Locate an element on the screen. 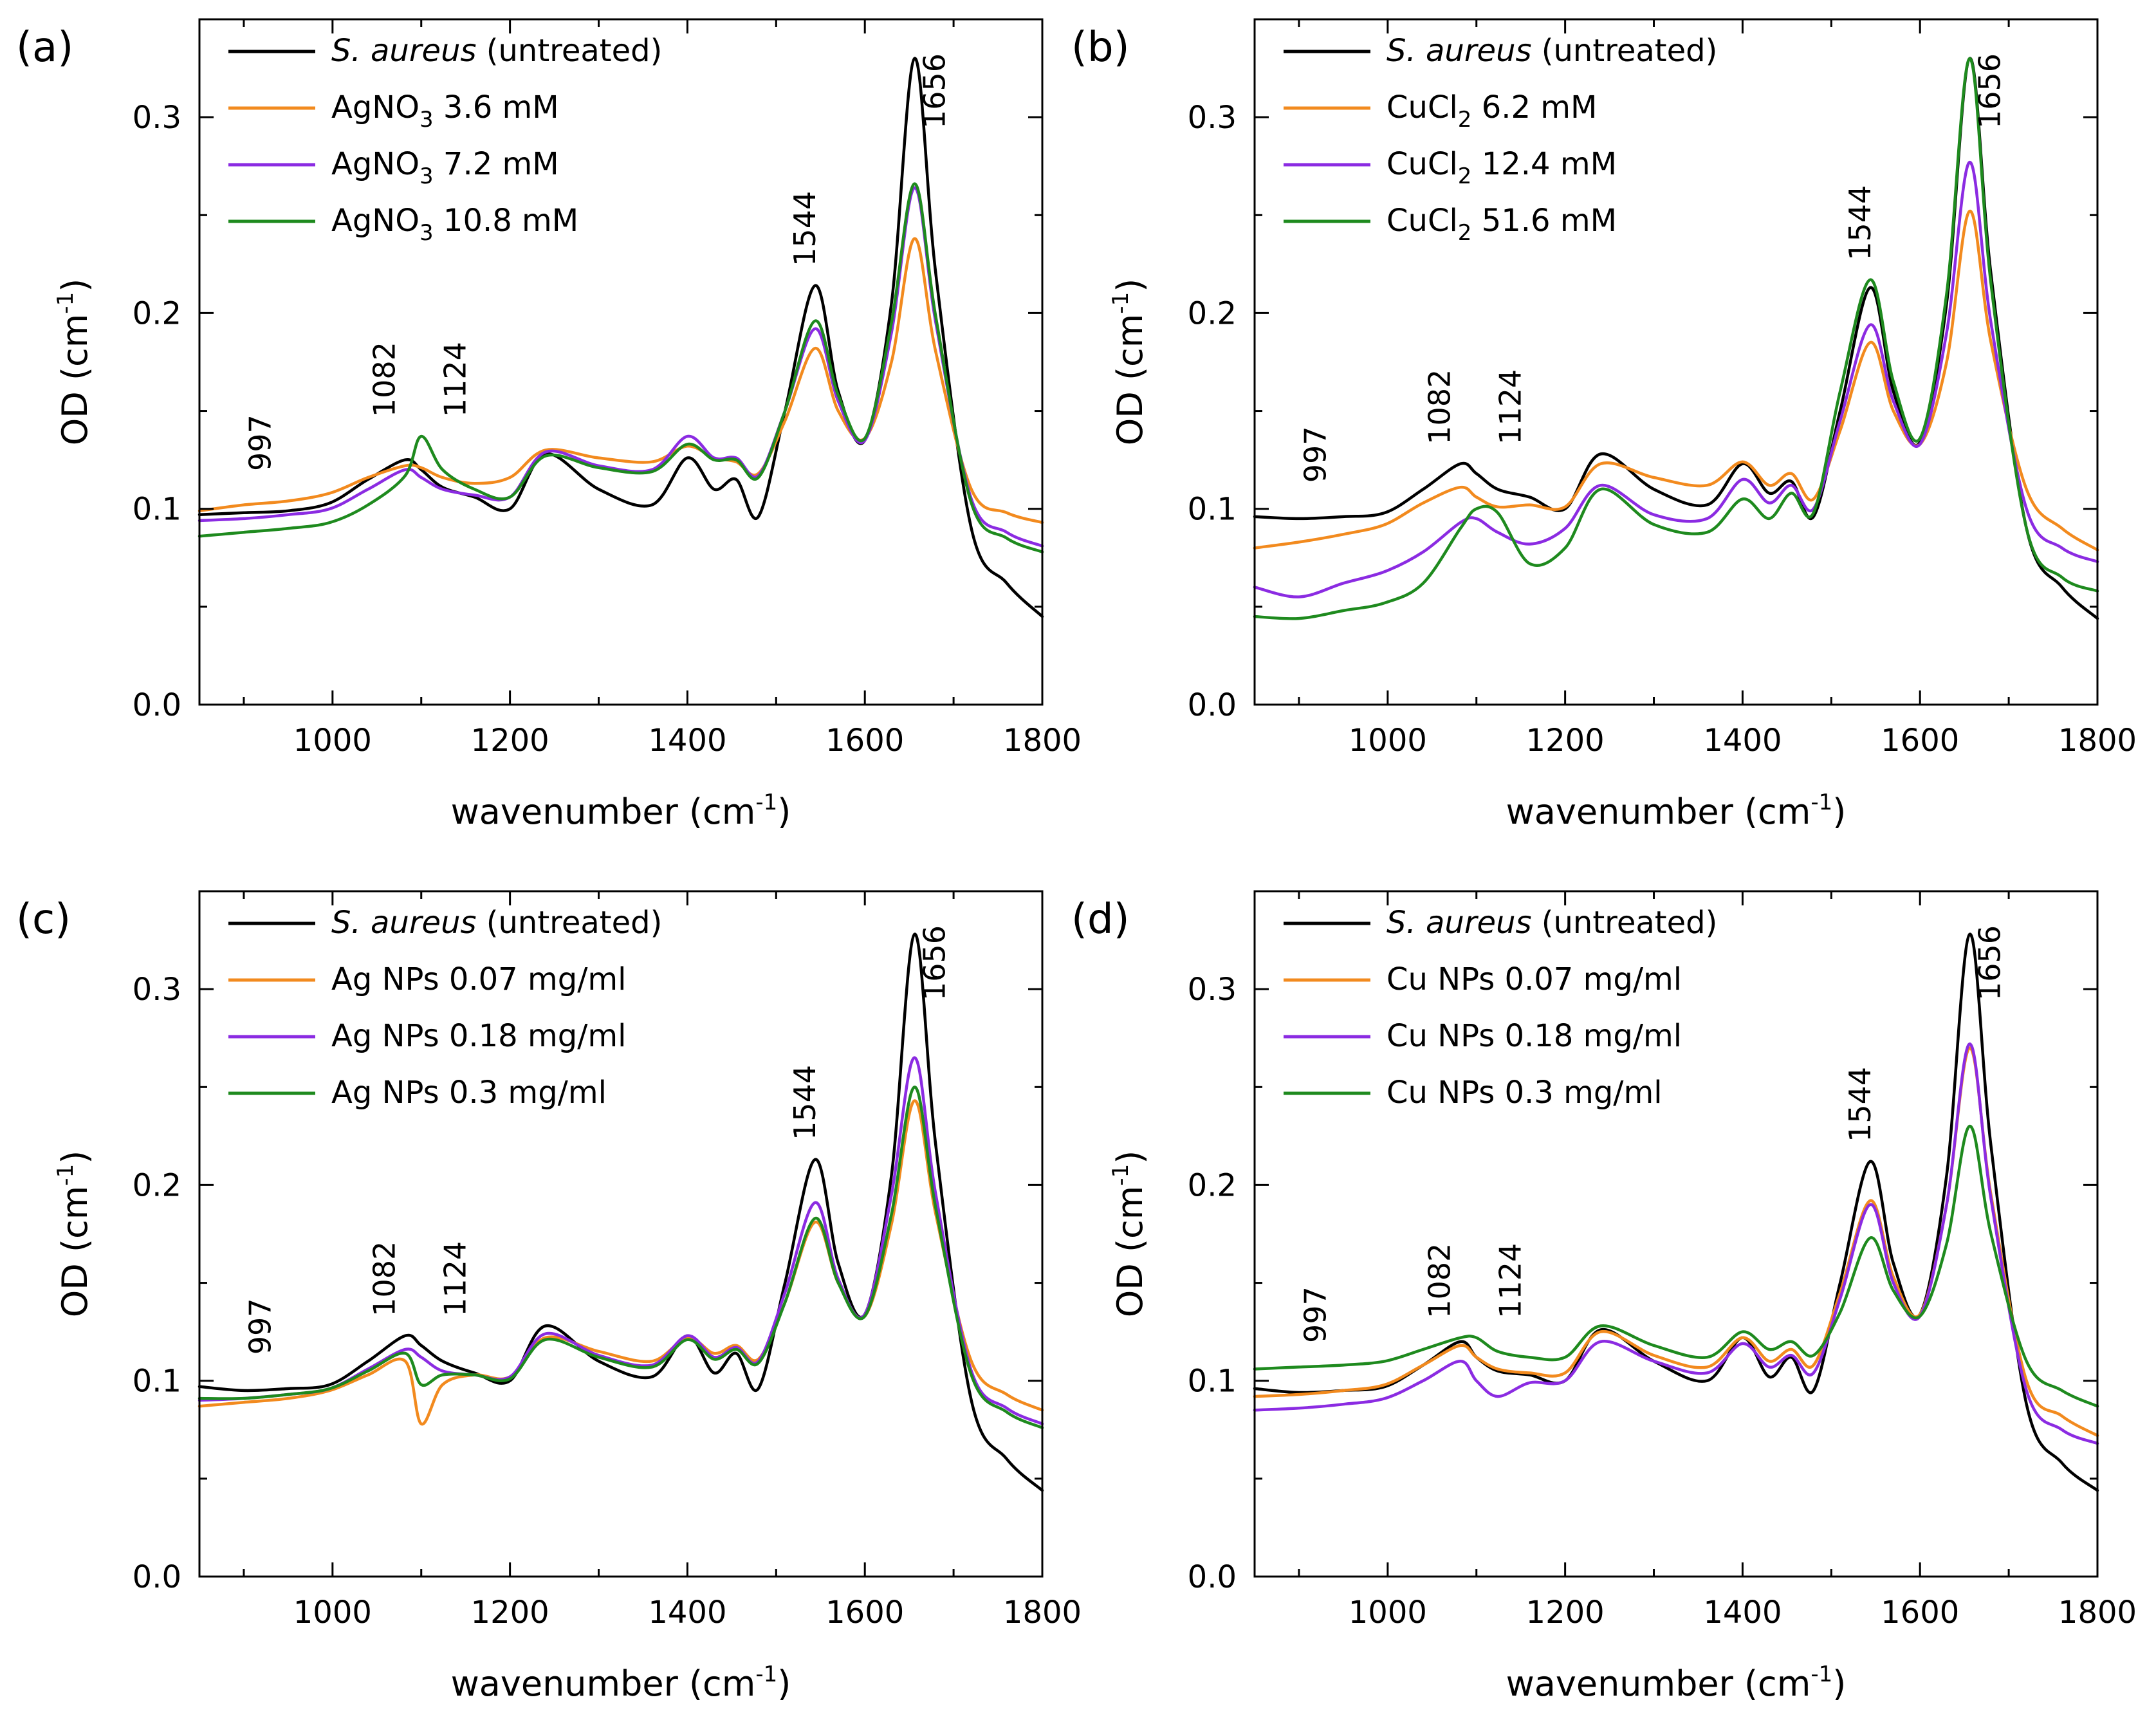 Image resolution: width=2156 pixels, height=1731 pixels. panel-label: (c) is located at coordinates (43, 919).